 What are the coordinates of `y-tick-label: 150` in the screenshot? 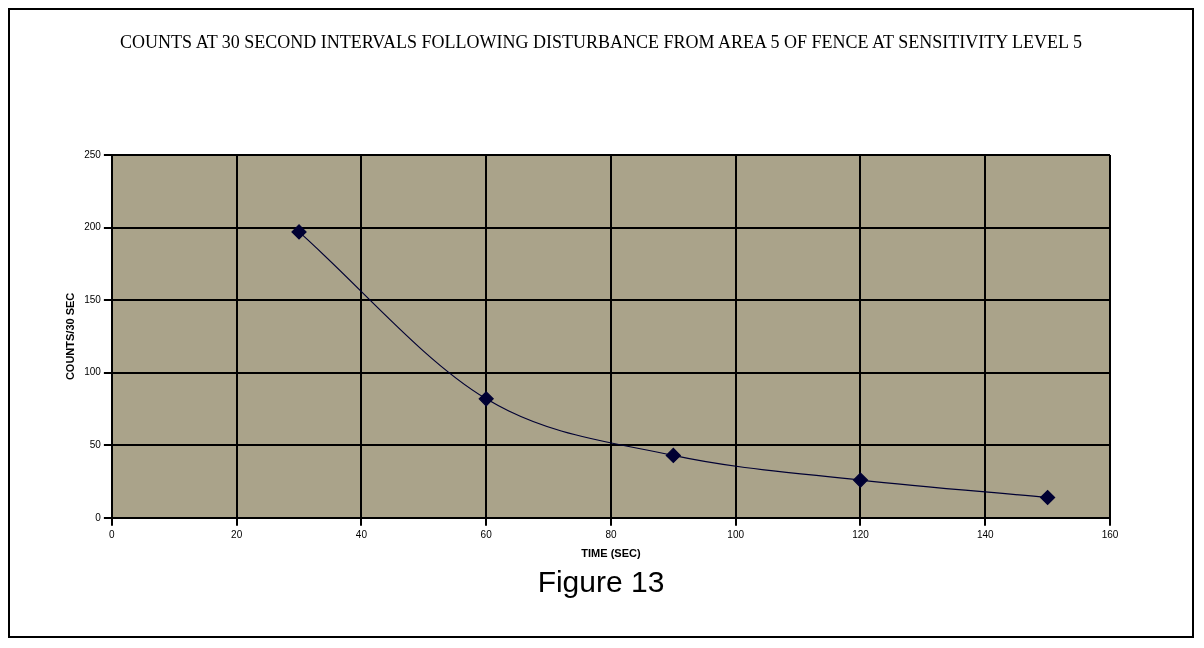 It's located at (93, 299).